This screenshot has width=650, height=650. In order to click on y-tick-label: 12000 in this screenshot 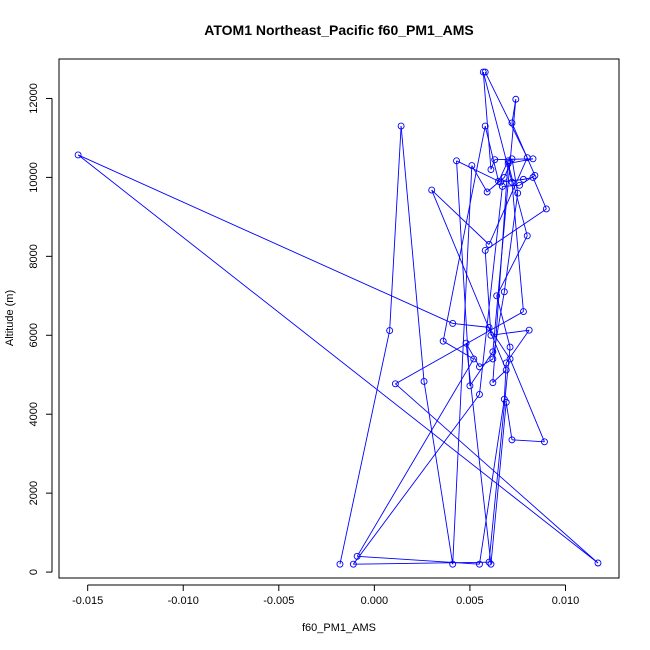, I will do `click(34, 98)`.